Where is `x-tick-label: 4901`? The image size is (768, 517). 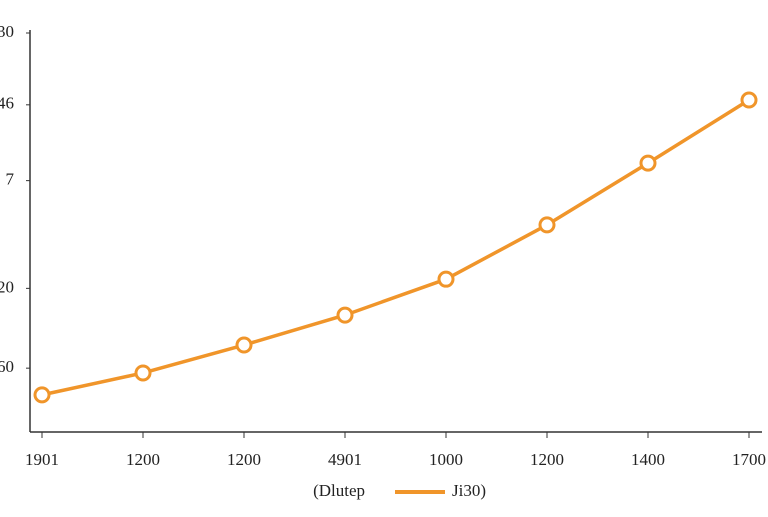 x-tick-label: 4901 is located at coordinates (345, 459).